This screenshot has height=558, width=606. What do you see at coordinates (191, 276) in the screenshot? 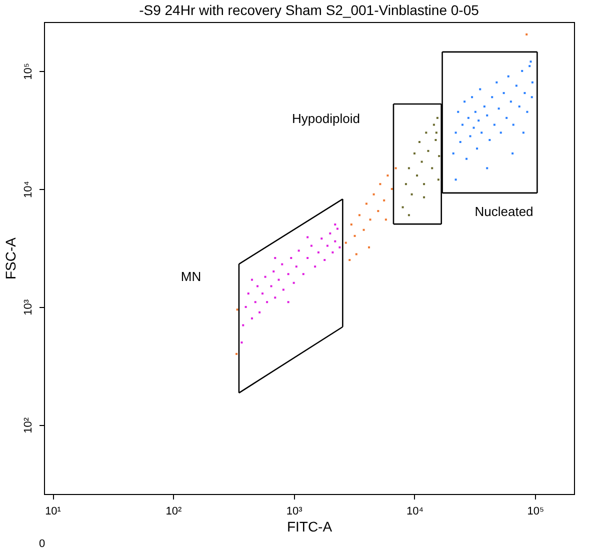
I see `annotation: MN` at bounding box center [191, 276].